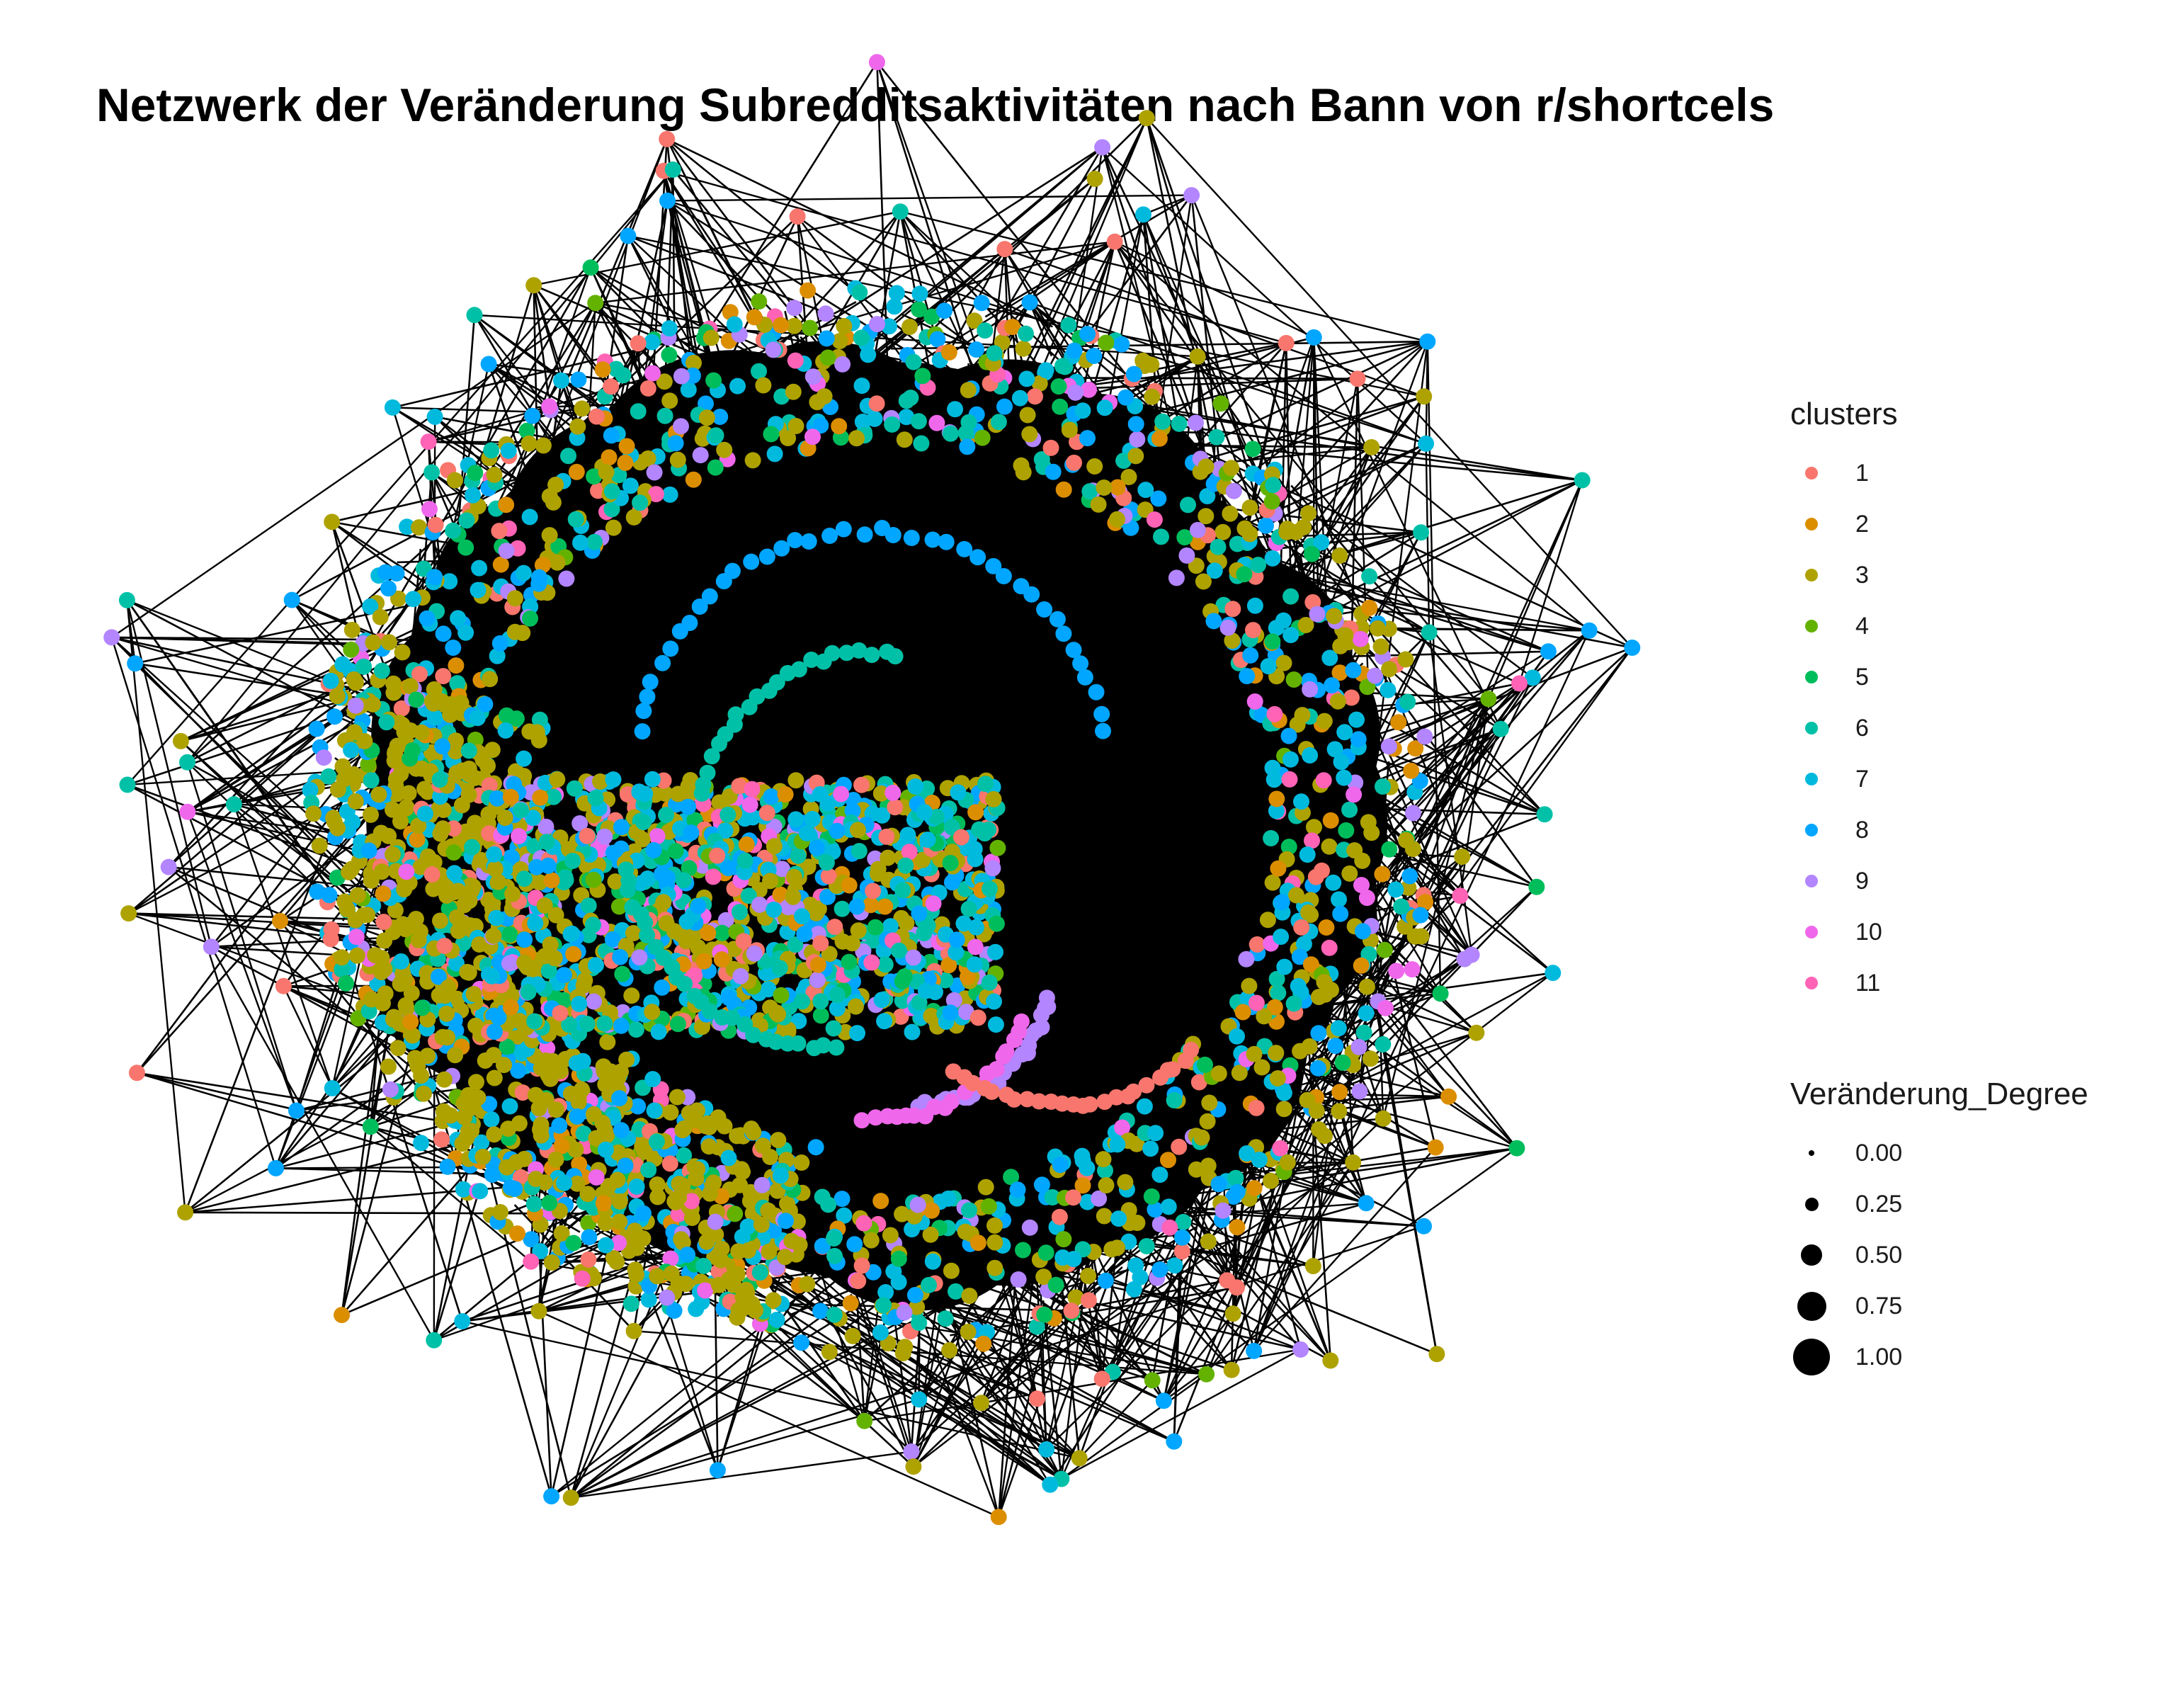 The height and width of the screenshot is (1697, 2184). I want to click on cluster-legend-item: 4, so click(1844, 626).